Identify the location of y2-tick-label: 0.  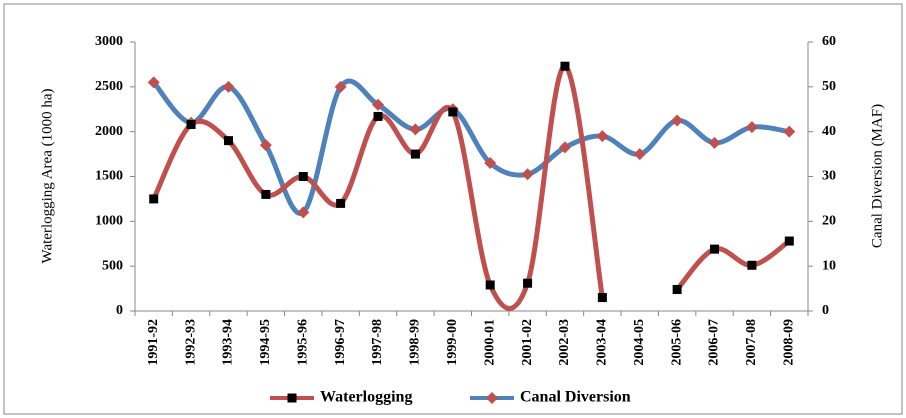
(825, 310).